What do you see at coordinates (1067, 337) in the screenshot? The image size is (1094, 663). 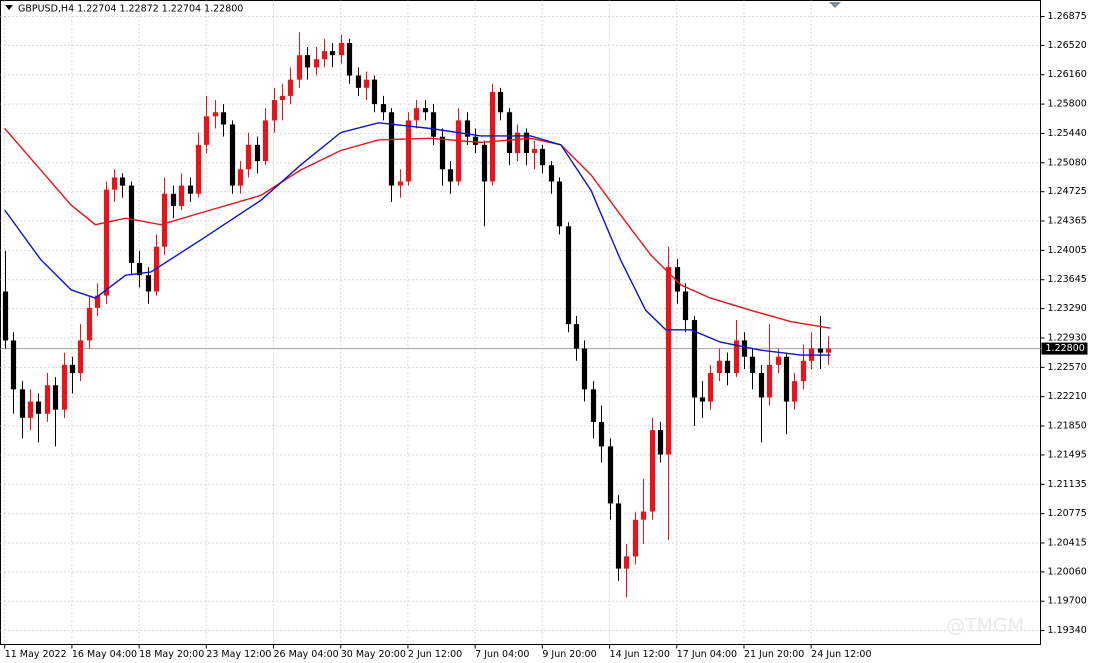 I see `y-tick-label: 1.22930` at bounding box center [1067, 337].